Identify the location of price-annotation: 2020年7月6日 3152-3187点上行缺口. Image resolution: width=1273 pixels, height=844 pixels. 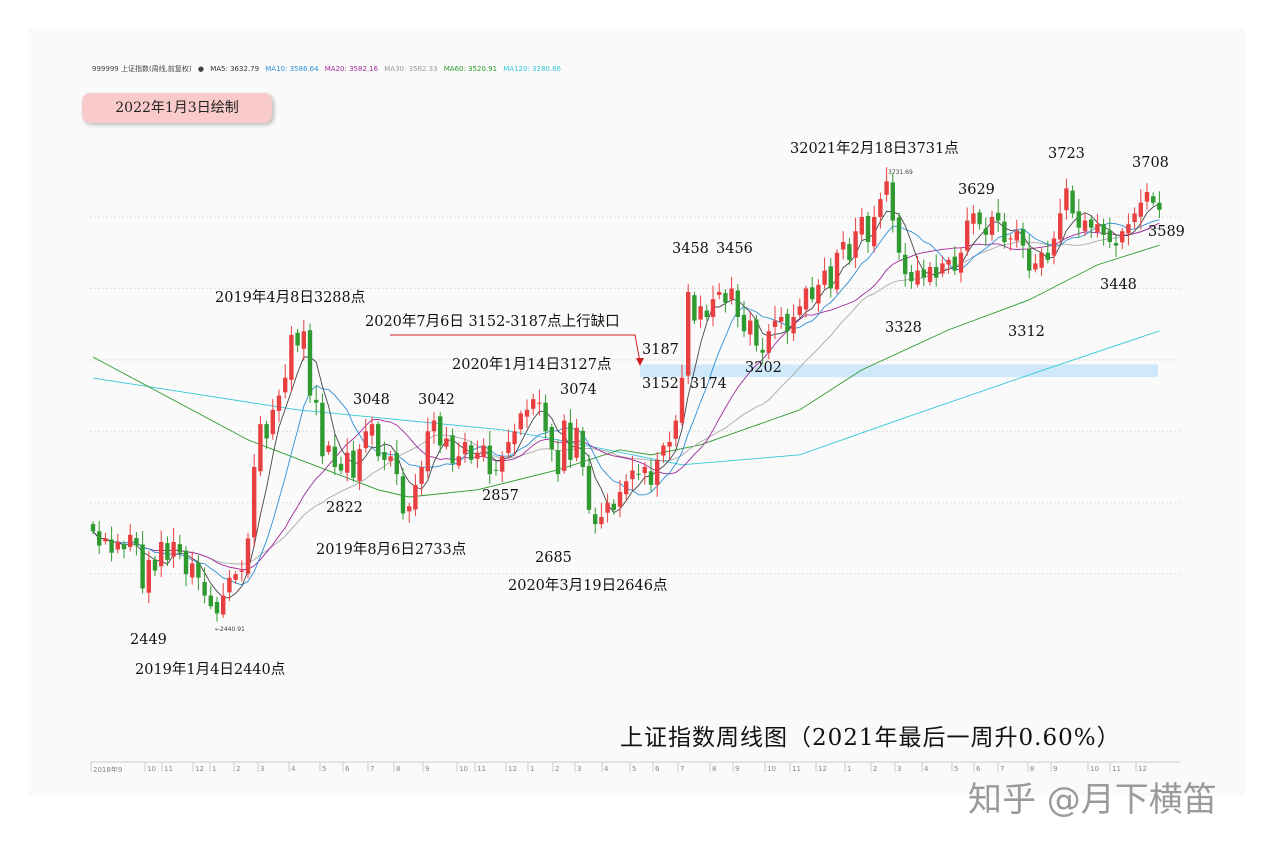
(492, 322).